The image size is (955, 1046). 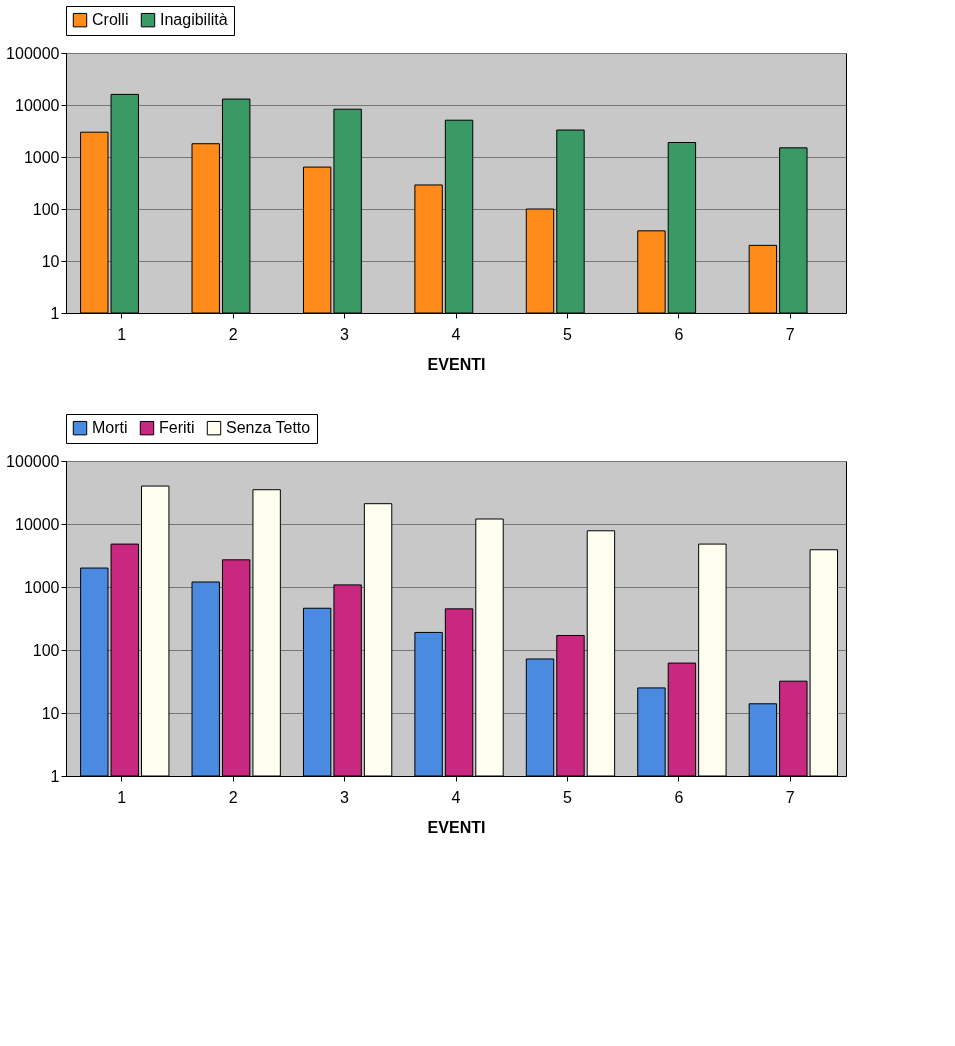 I want to click on legend-label: Feriti, so click(x=177, y=428).